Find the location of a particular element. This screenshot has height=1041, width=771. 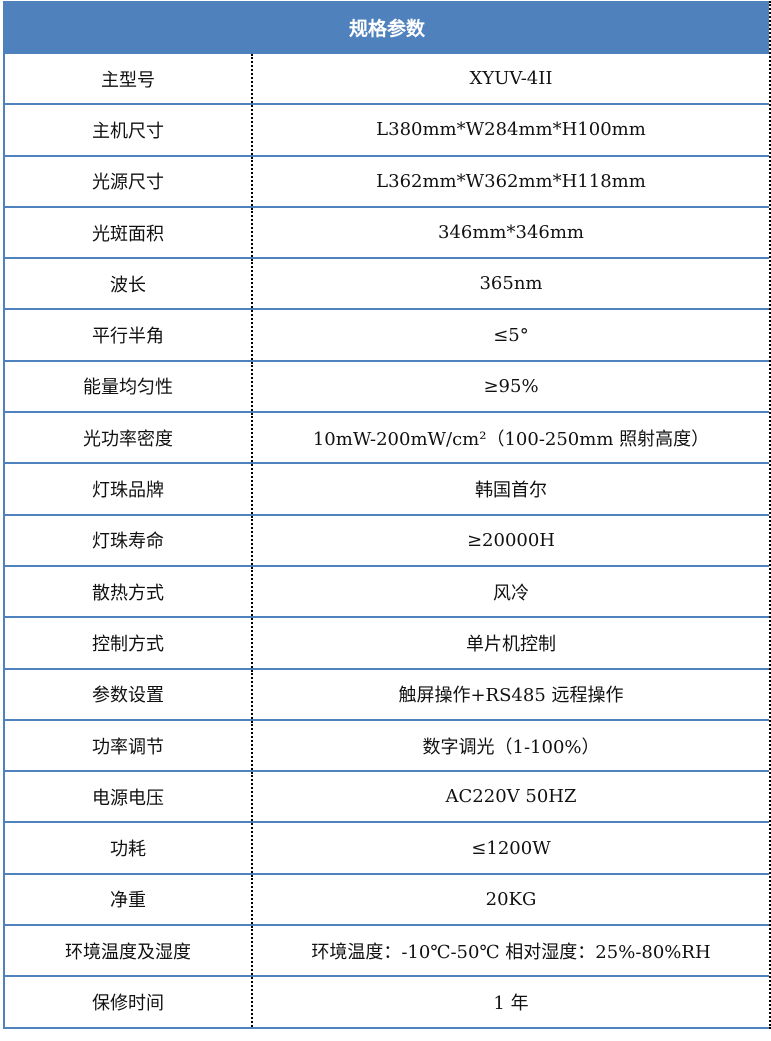

spec-label: 功率调节 is located at coordinates (129, 745).